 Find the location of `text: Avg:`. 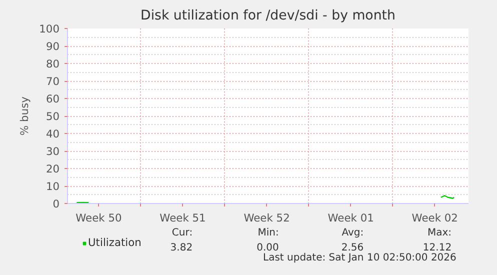

text: Avg: is located at coordinates (353, 233).